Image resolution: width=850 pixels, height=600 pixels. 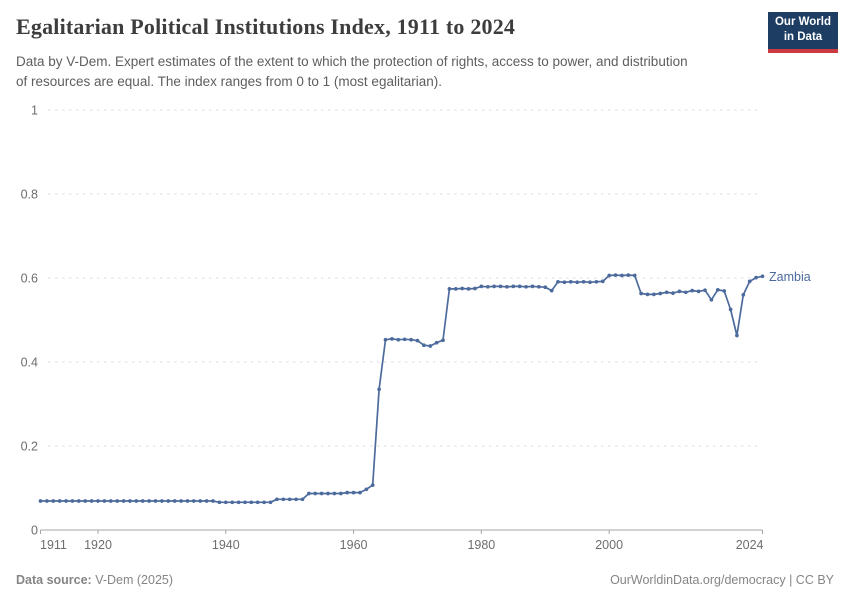 What do you see at coordinates (392, 339) in the screenshot?
I see `data-point-1966` at bounding box center [392, 339].